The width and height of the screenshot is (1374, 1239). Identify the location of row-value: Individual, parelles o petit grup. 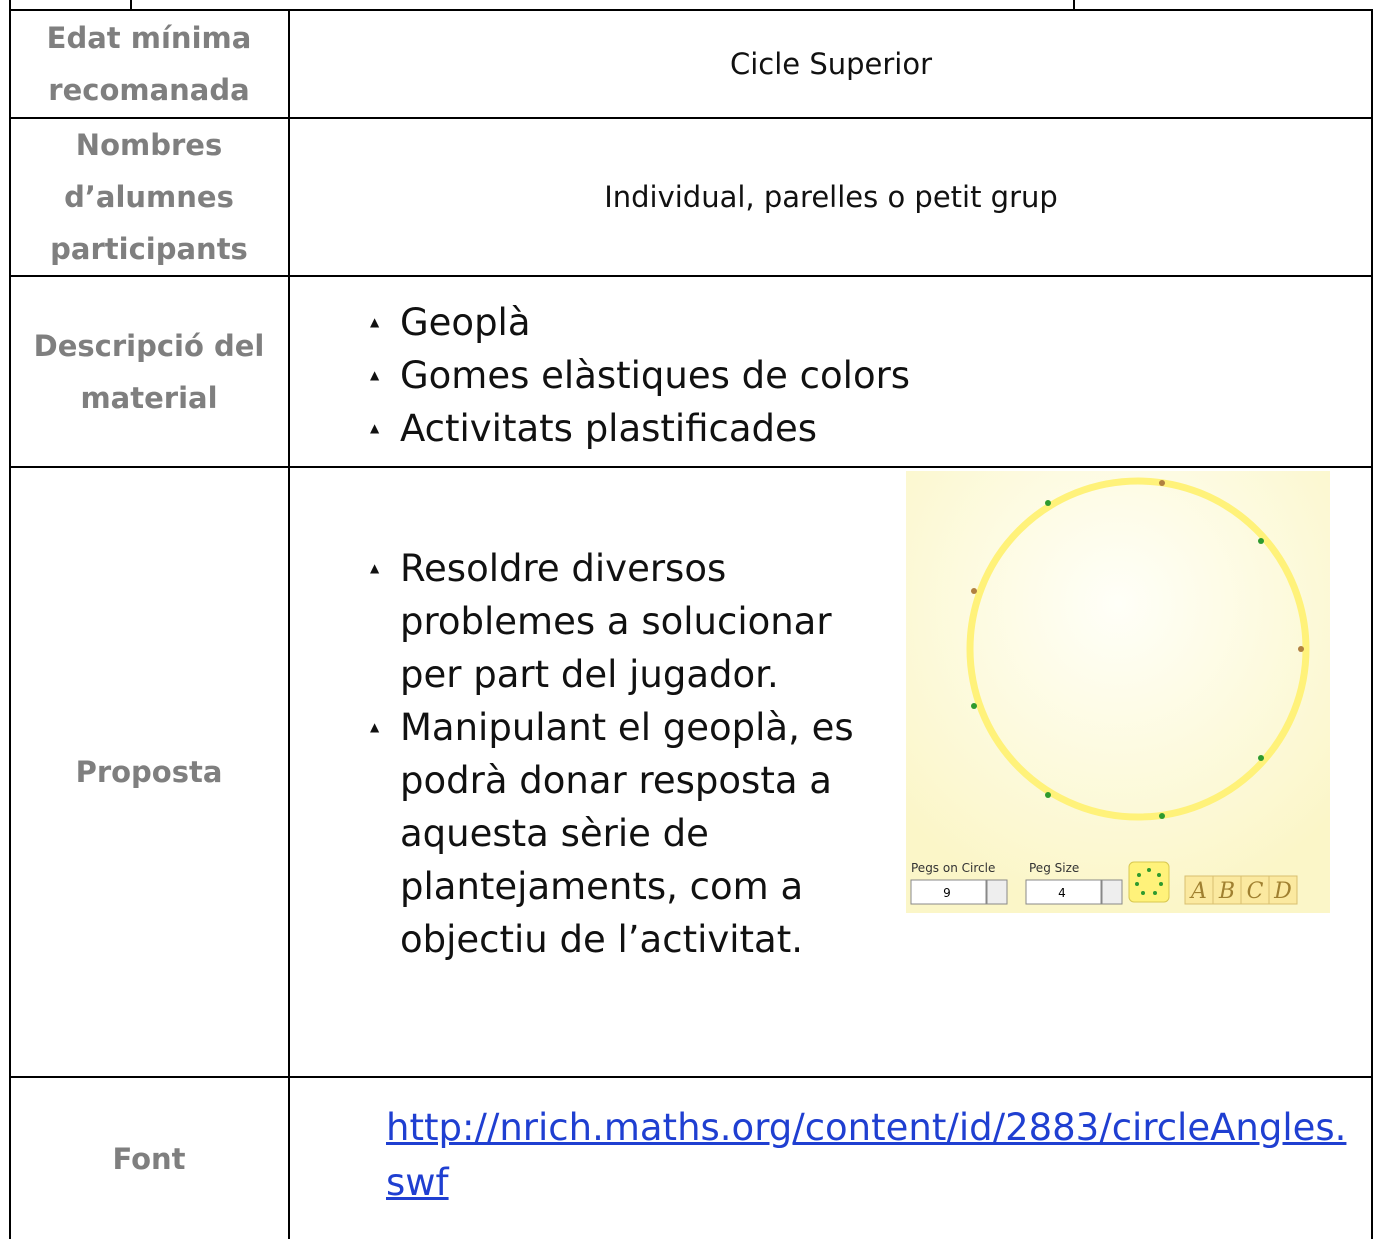
(831, 197).